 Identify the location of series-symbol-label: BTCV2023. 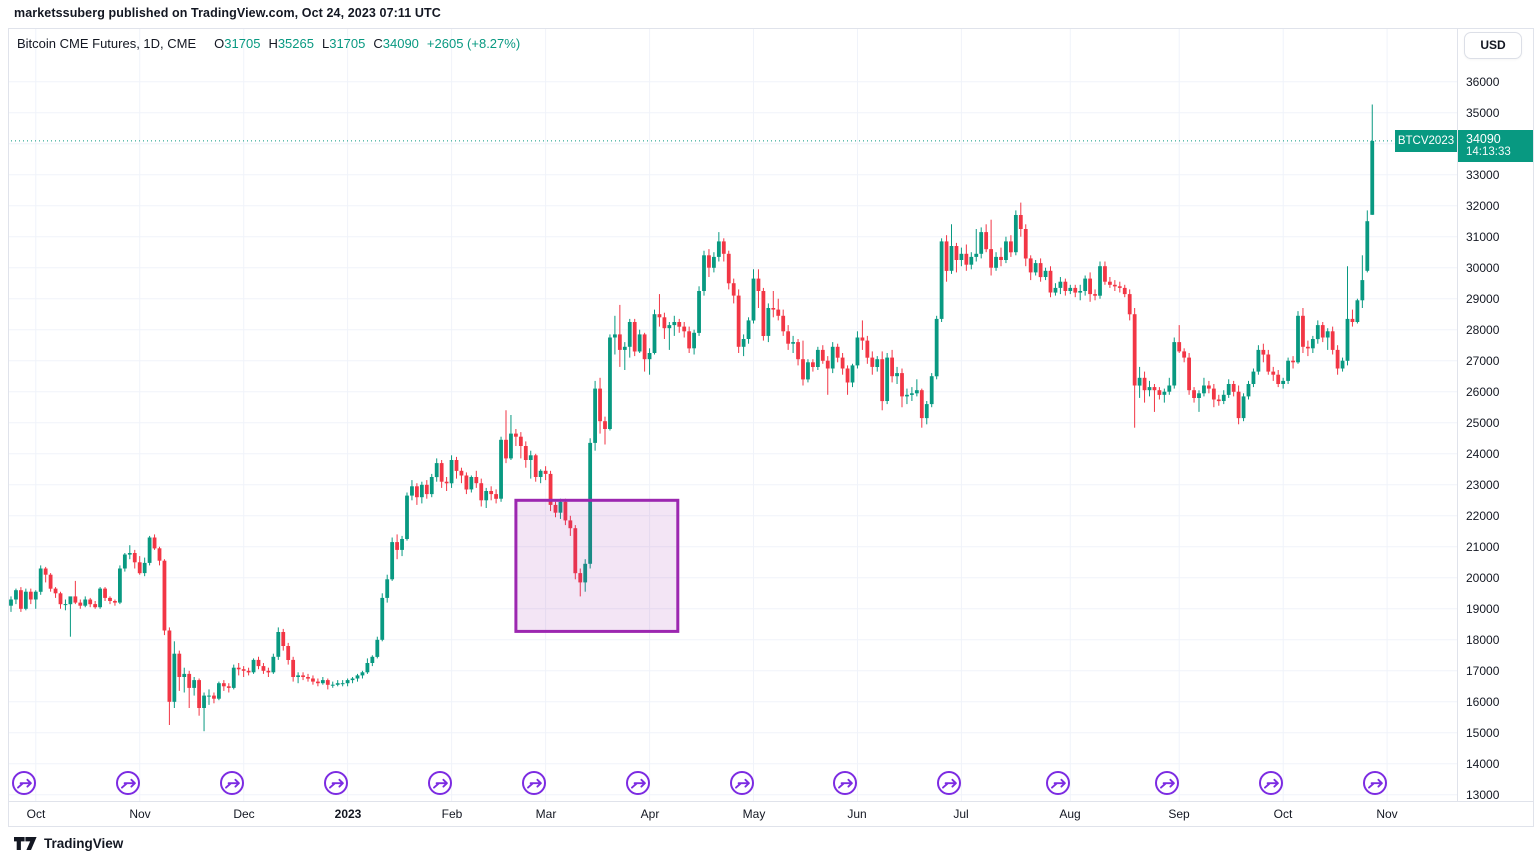
(1426, 141).